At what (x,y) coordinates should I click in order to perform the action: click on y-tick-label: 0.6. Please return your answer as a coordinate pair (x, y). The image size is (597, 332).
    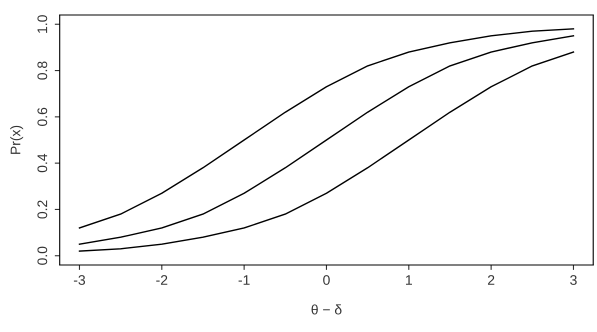
    Looking at the image, I should click on (42, 117).